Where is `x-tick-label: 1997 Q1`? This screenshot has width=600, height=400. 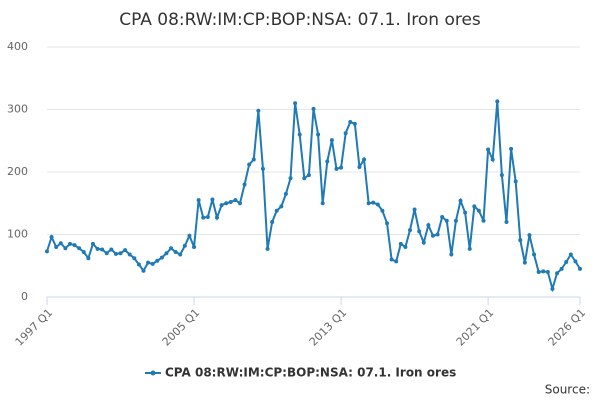
x-tick-label: 1997 Q1 is located at coordinates (34, 327).